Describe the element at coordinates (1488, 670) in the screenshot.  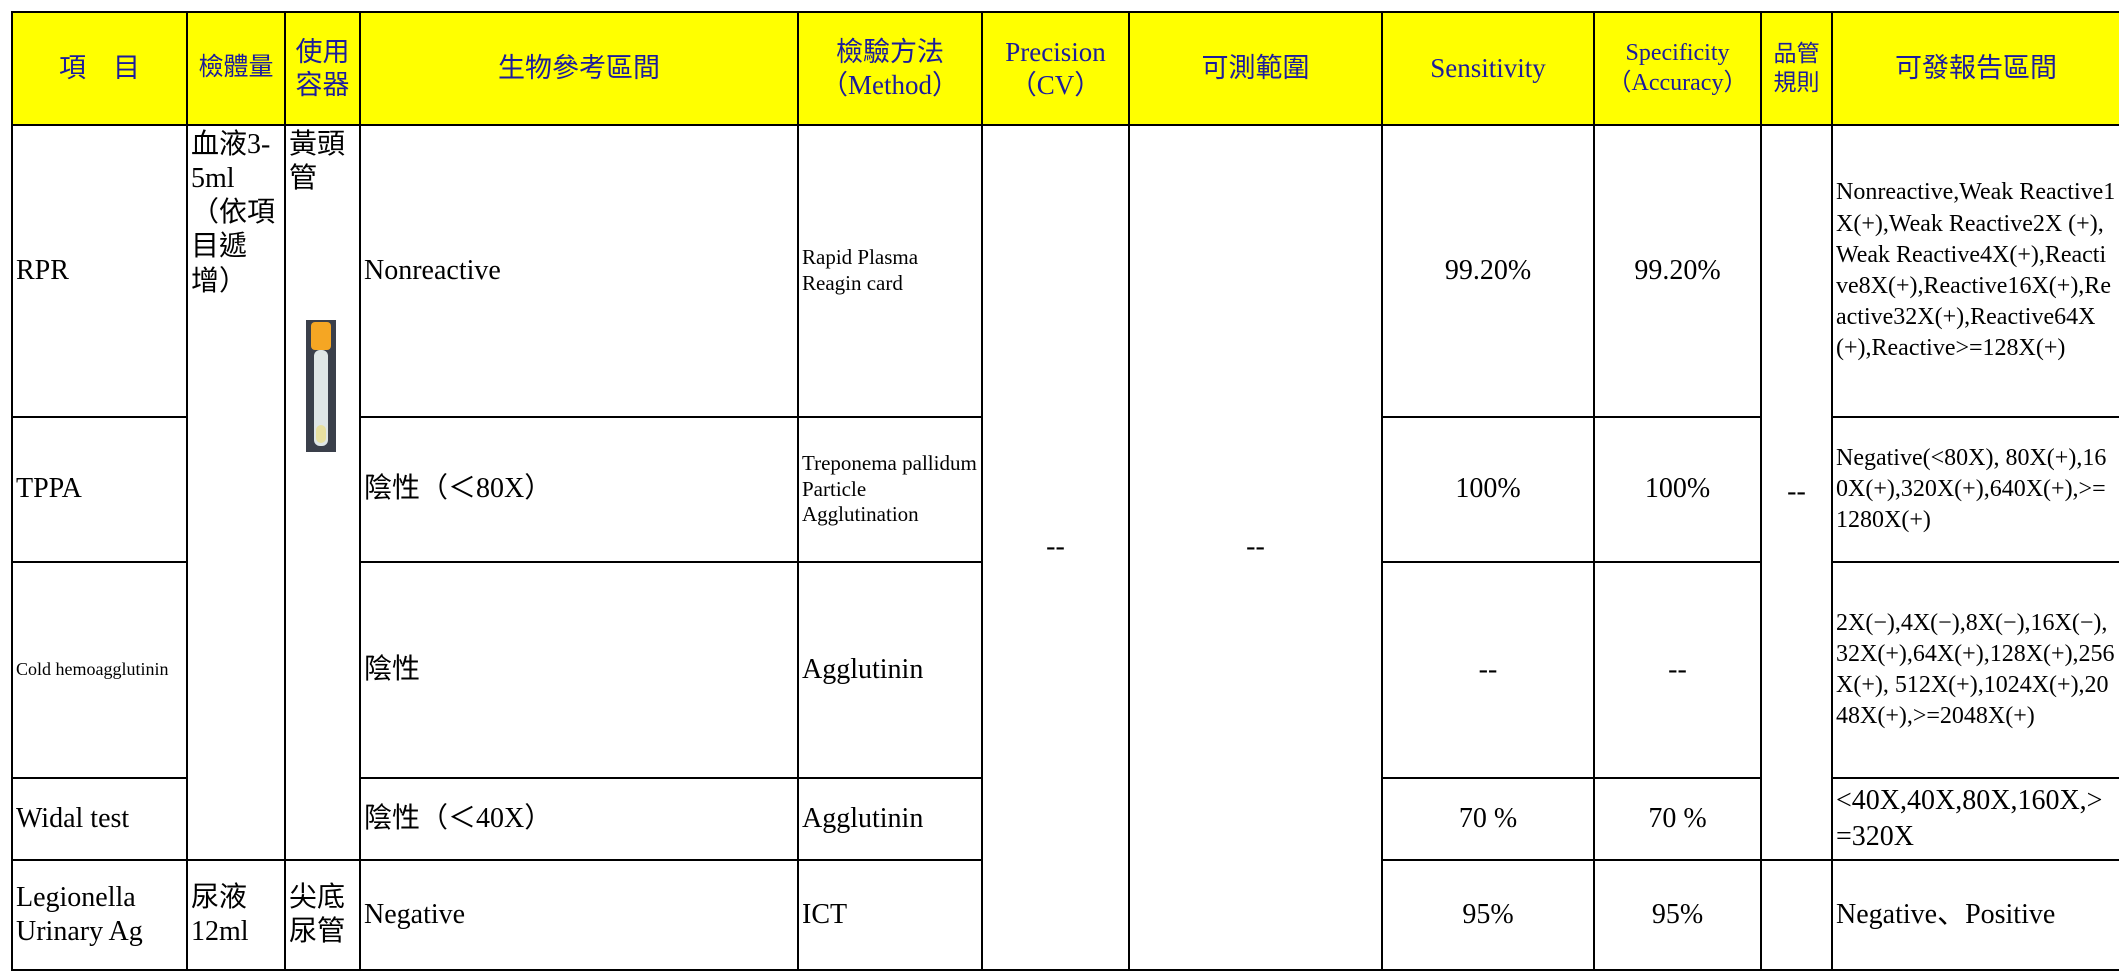
I see `sensitivity: --` at that location.